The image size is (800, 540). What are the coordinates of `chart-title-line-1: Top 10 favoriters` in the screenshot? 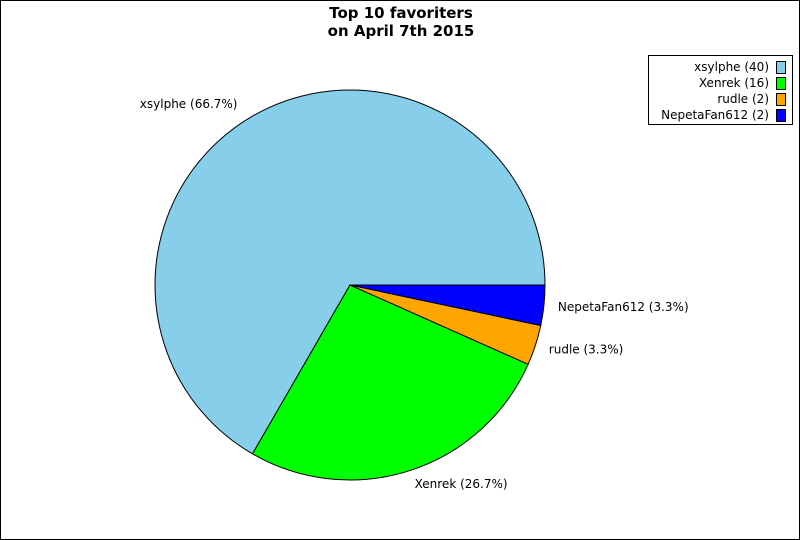 It's located at (401, 13).